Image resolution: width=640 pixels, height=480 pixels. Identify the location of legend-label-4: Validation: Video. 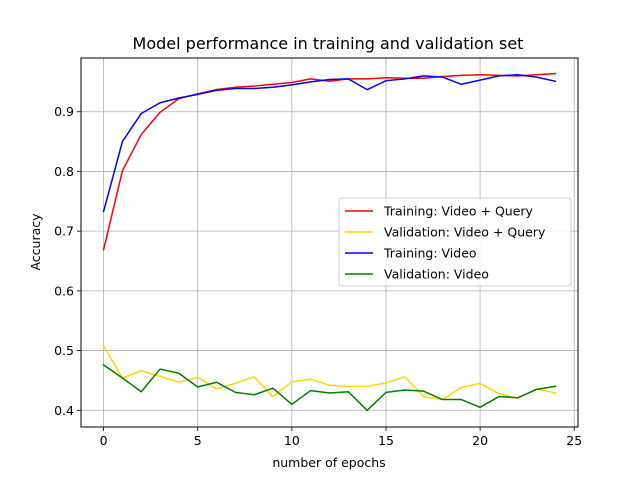
(436, 274).